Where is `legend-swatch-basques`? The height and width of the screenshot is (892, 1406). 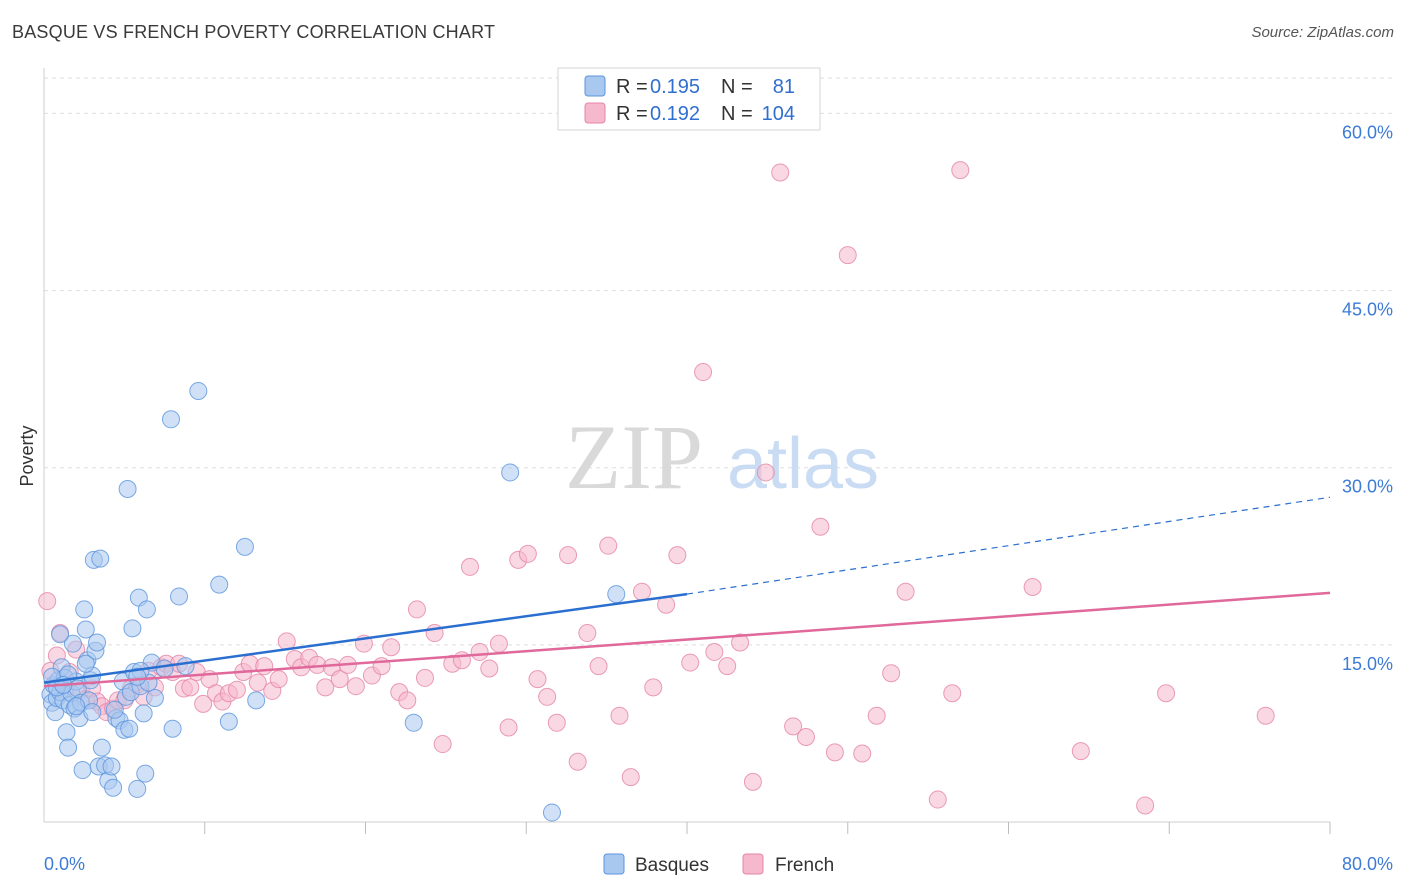
legend-swatch-basques is located at coordinates (595, 86).